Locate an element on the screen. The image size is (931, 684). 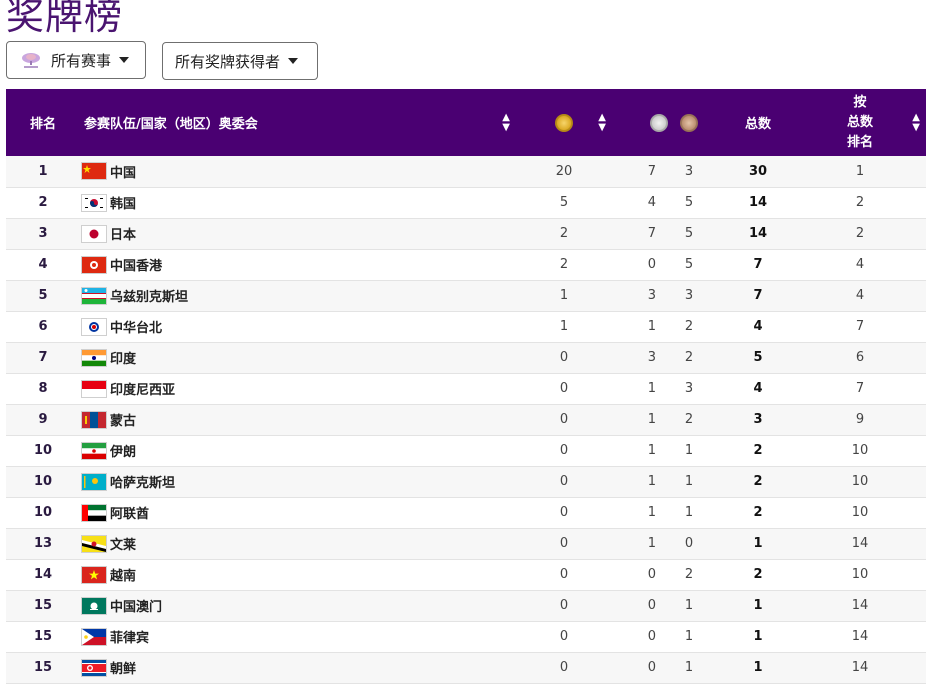
table-row: 10 伊朗 0 1 1 2 10 is located at coordinates (466, 450).